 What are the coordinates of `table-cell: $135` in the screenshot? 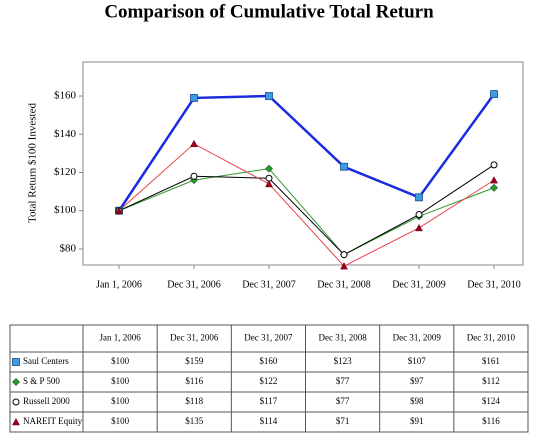 It's located at (194, 421).